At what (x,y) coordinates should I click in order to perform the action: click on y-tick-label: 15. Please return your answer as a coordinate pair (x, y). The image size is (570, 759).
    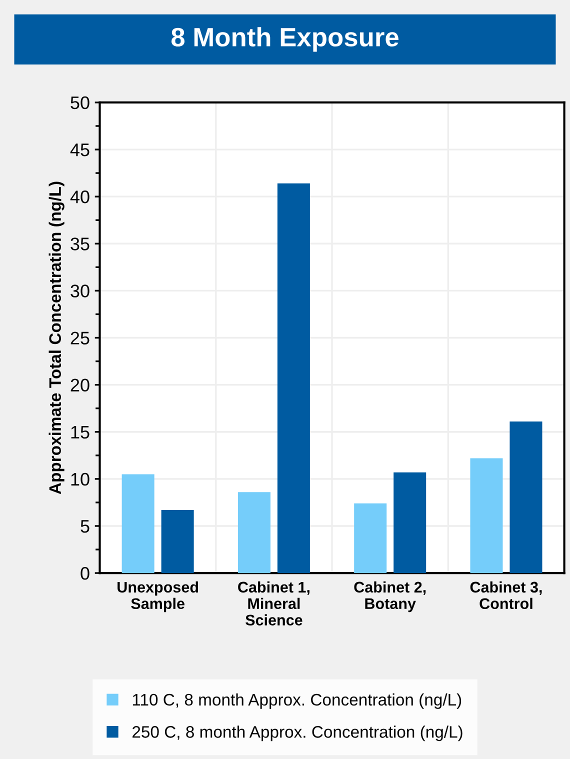
    Looking at the image, I should click on (80, 432).